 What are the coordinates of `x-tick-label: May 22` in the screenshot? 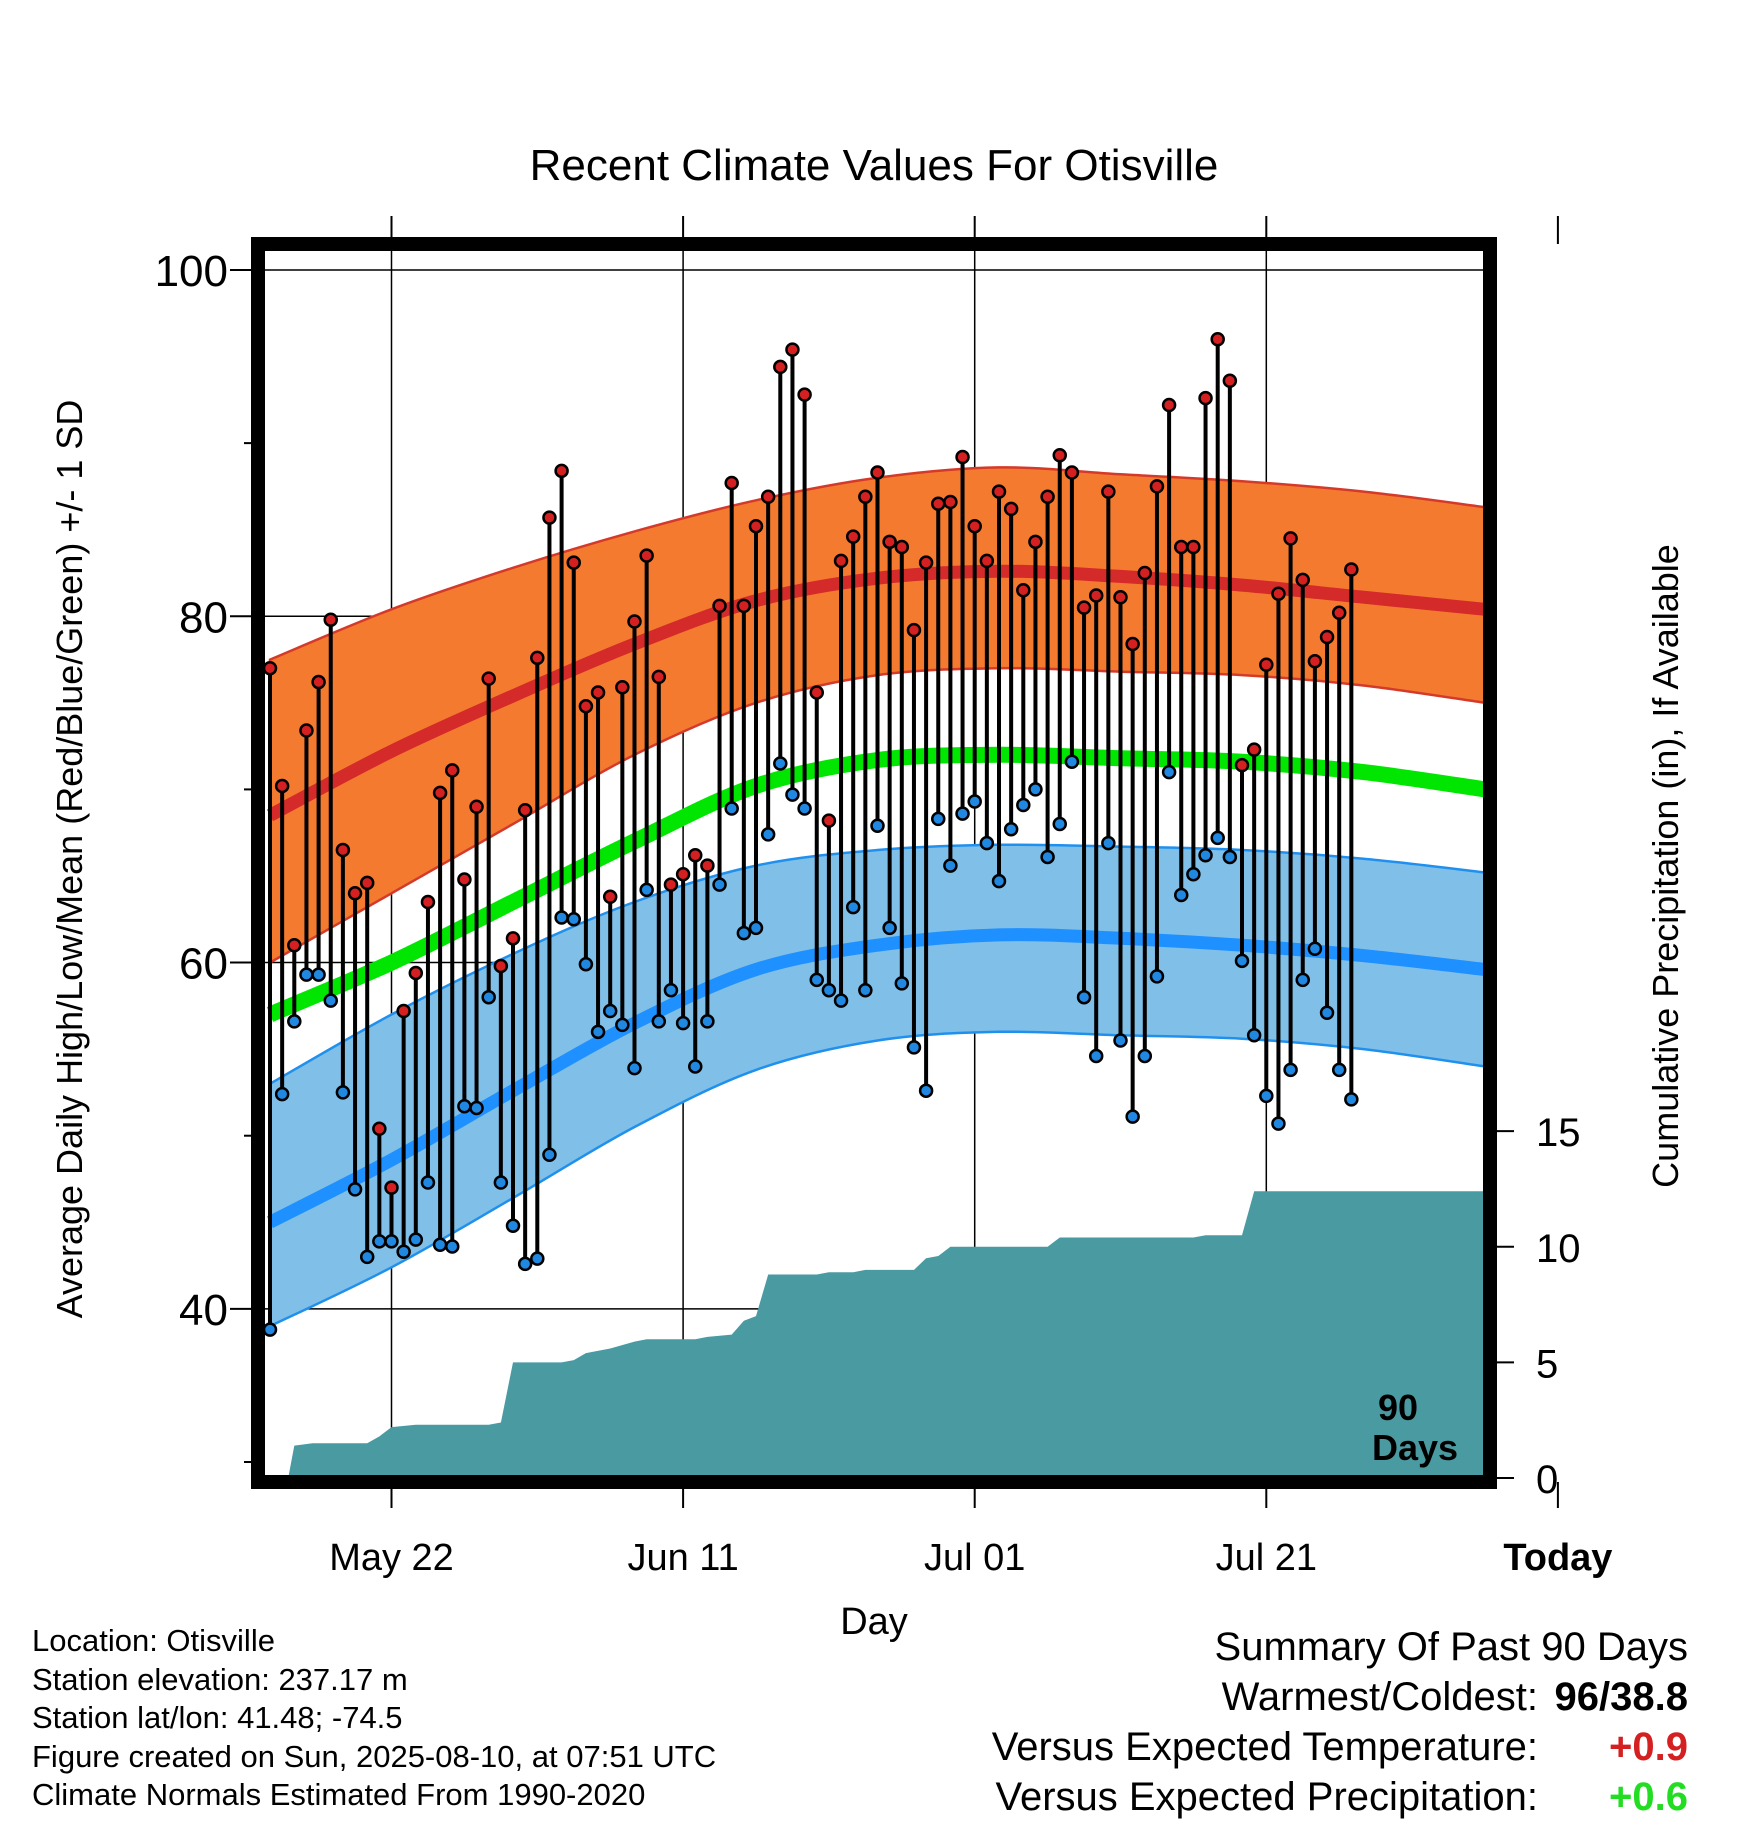 It's located at (391, 1558).